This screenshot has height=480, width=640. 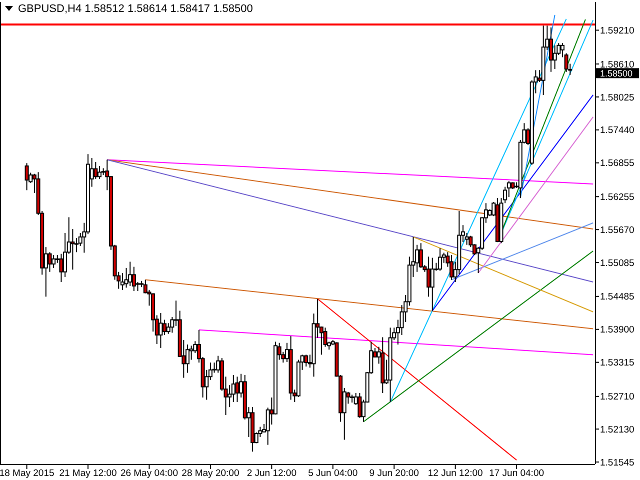 I want to click on x-tick-label: 12 Jun 12:00, so click(x=455, y=473).